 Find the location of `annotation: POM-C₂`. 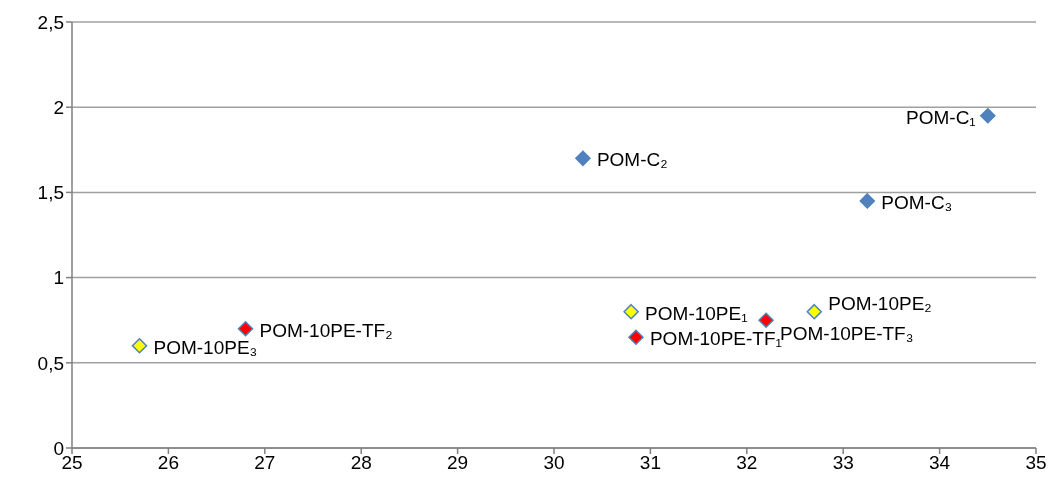

annotation: POM-C₂ is located at coordinates (632, 160).